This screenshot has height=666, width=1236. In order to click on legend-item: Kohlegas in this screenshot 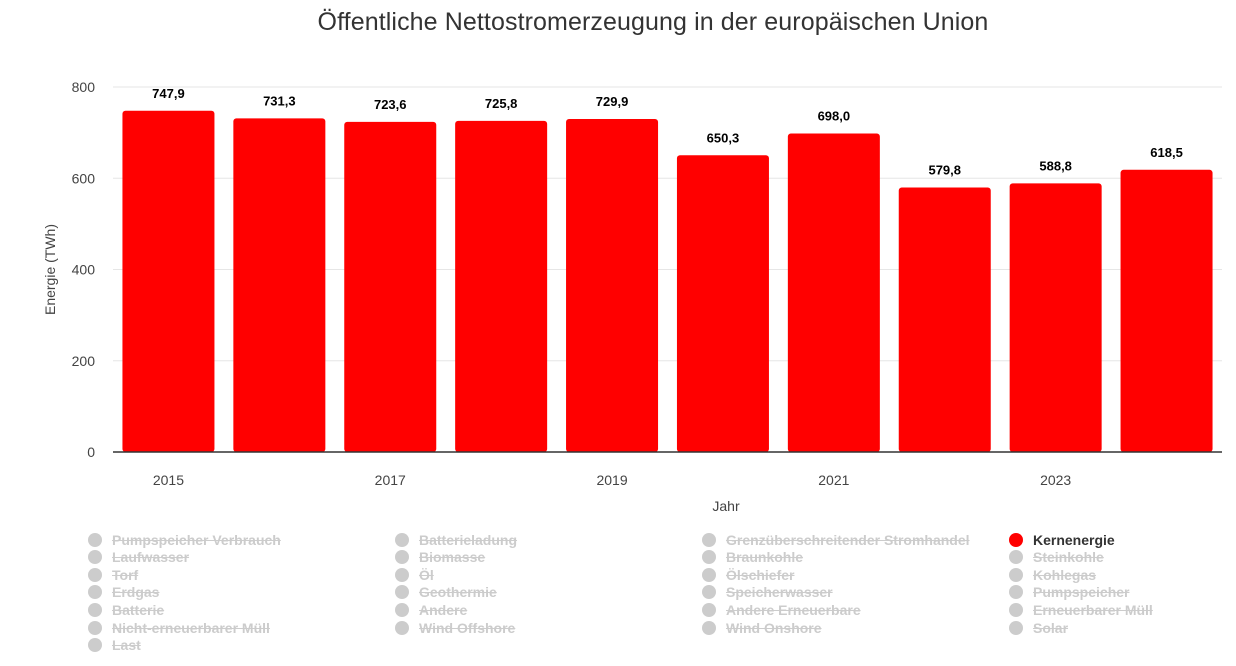, I will do `click(1052, 574)`.